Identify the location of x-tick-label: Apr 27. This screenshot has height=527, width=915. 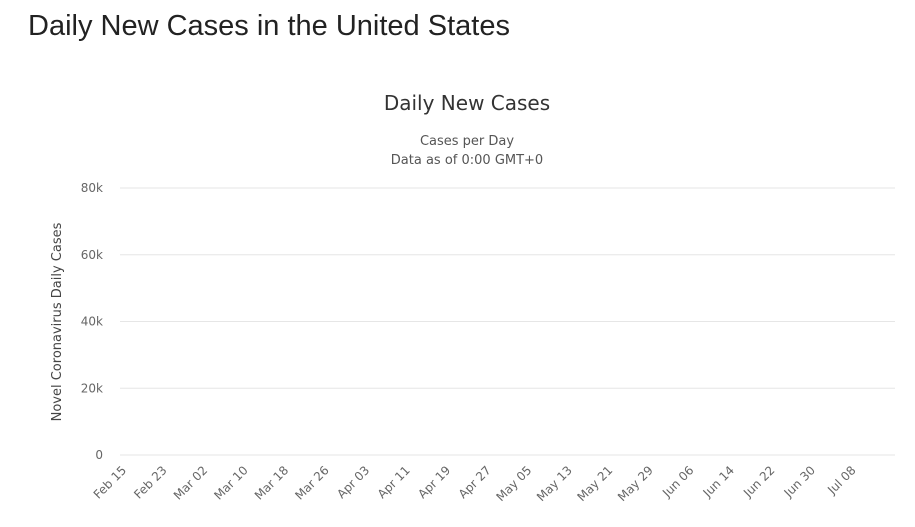
(475, 482).